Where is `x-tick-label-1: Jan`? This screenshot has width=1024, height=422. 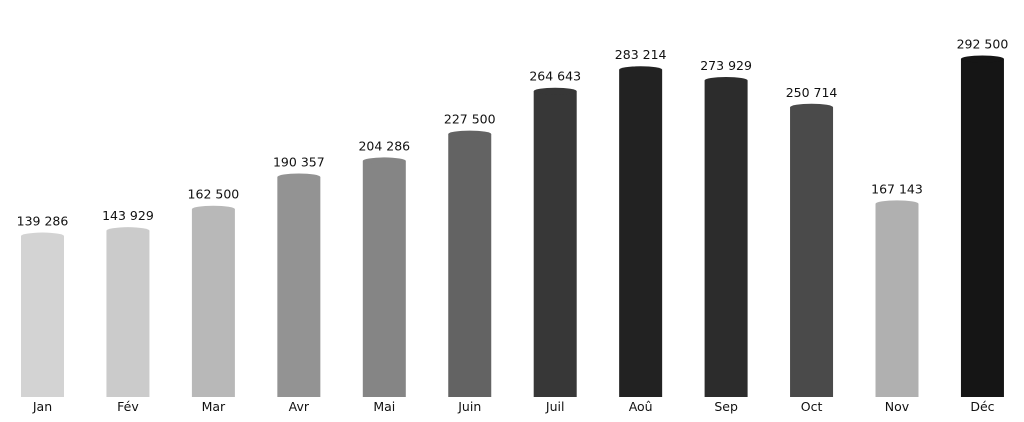
x-tick-label-1: Jan is located at coordinates (42, 406).